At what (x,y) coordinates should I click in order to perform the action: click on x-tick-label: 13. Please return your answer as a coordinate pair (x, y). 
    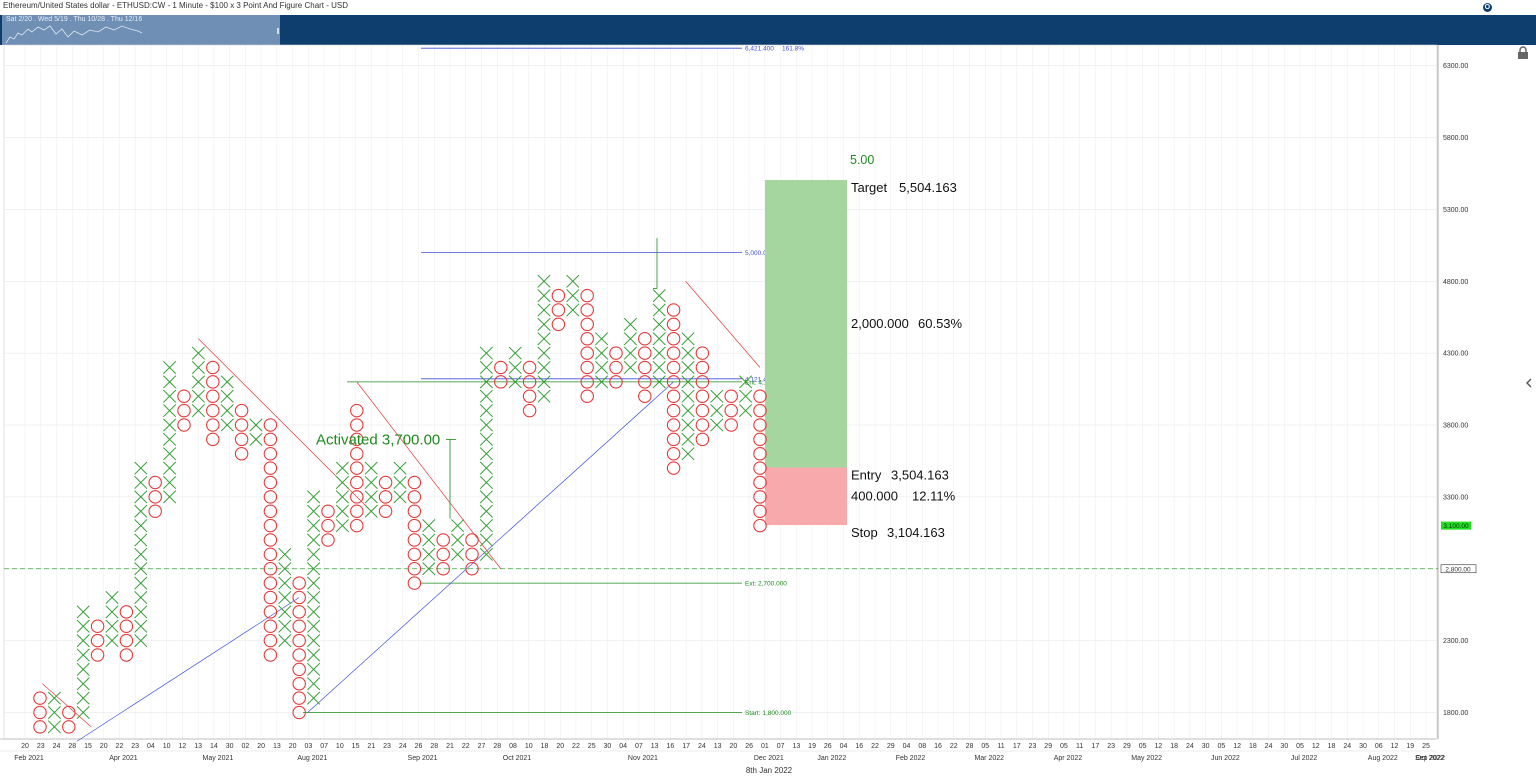
    Looking at the image, I should click on (718, 746).